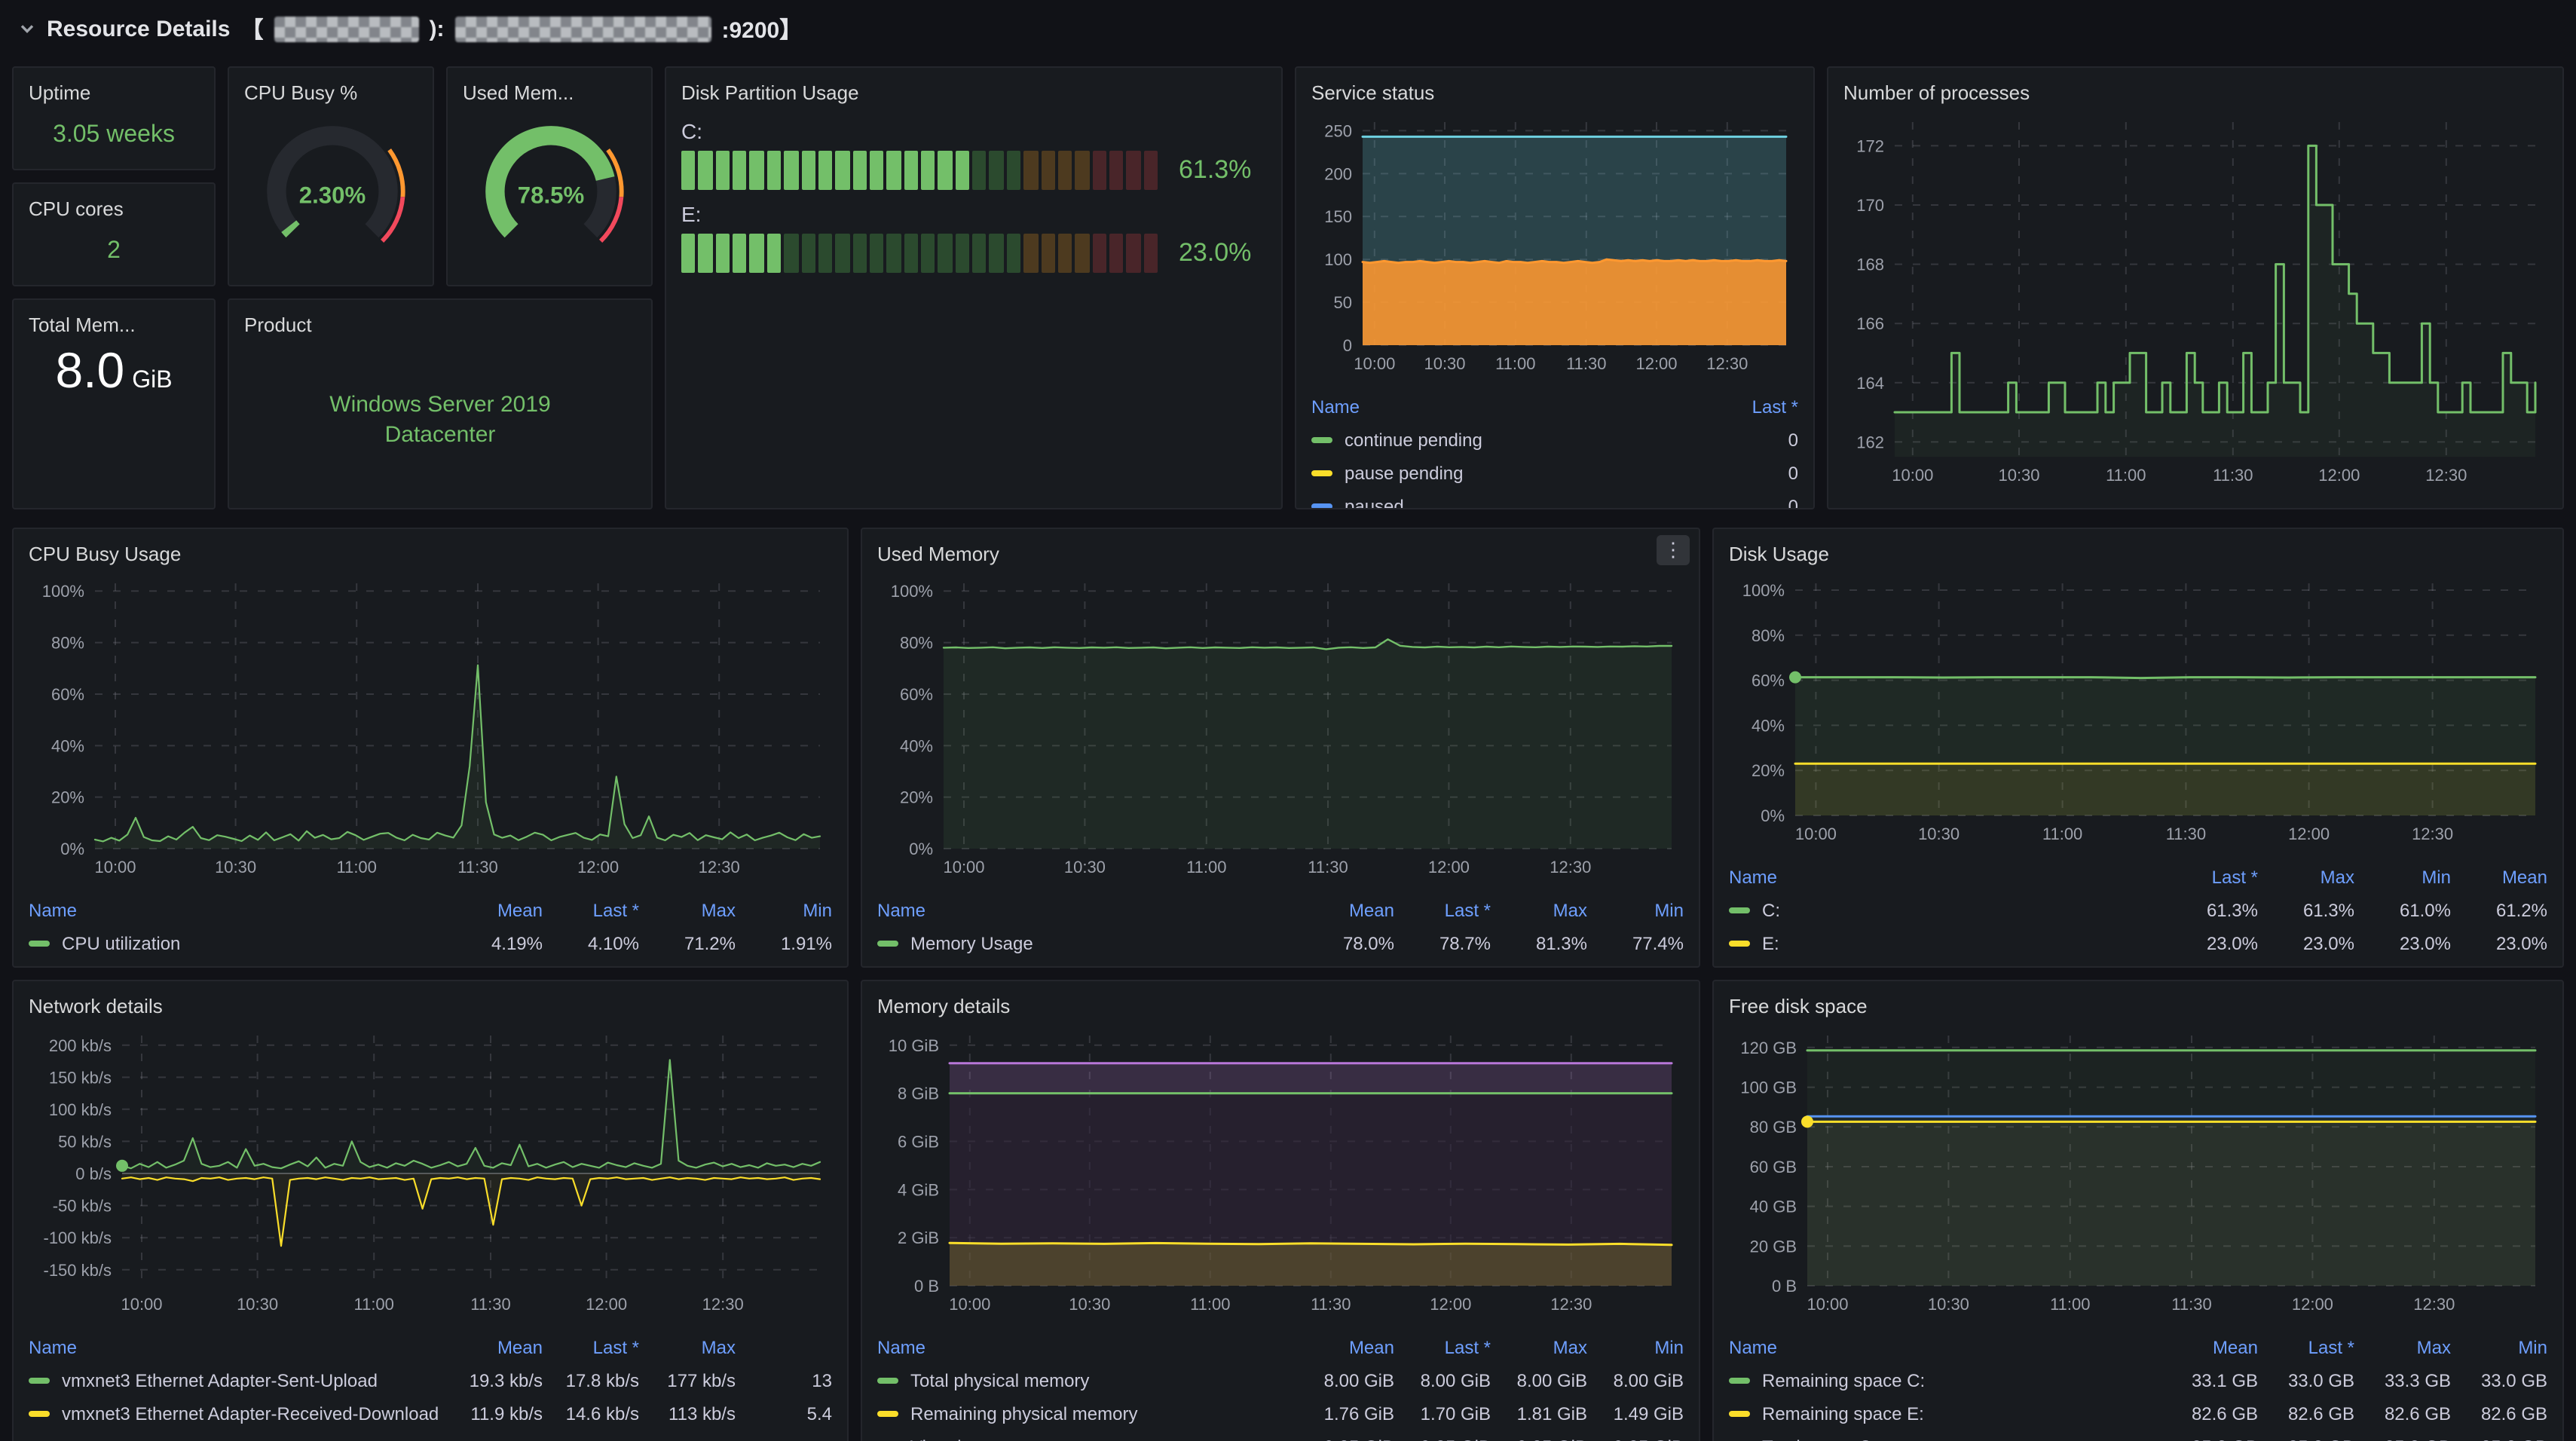 This screenshot has width=2576, height=1441. What do you see at coordinates (938, 554) in the screenshot?
I see `panel-title-used-memory: Used Memory` at bounding box center [938, 554].